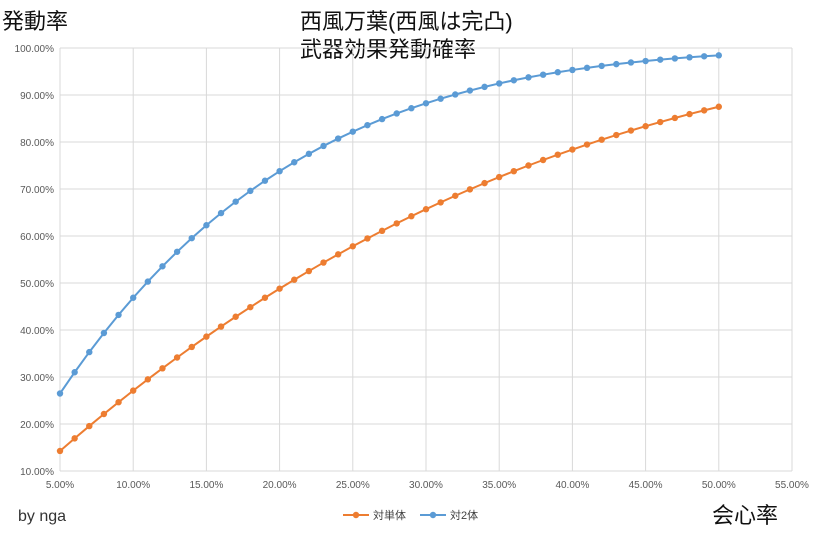 The height and width of the screenshot is (533, 827). I want to click on x-tick-label: 50.00%, so click(719, 485).